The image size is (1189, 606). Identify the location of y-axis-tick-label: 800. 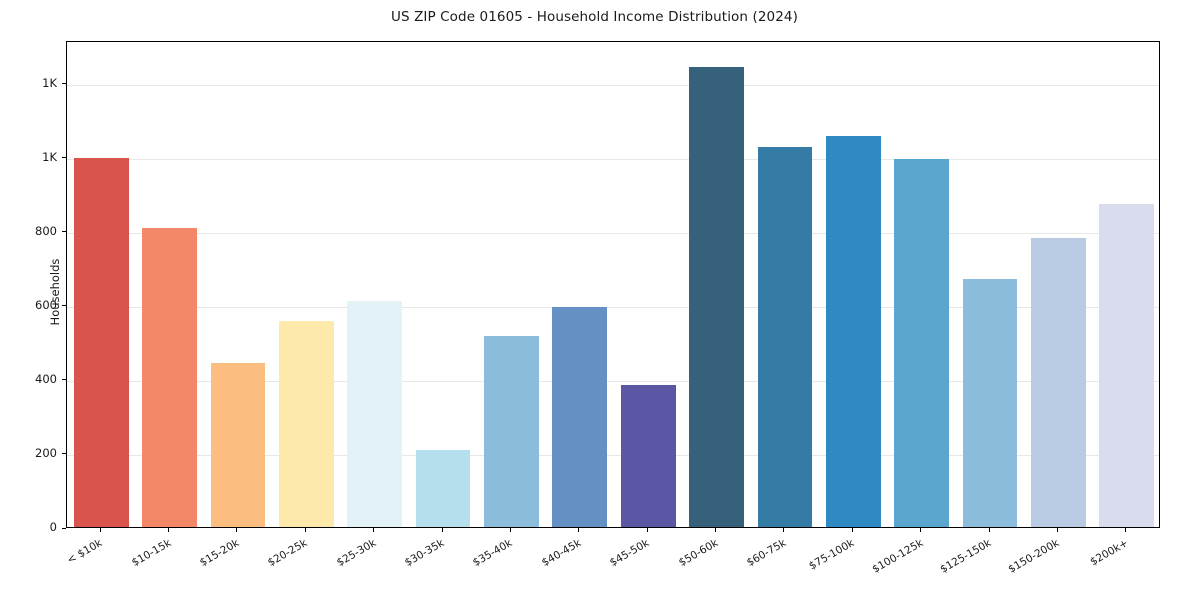
(46, 230).